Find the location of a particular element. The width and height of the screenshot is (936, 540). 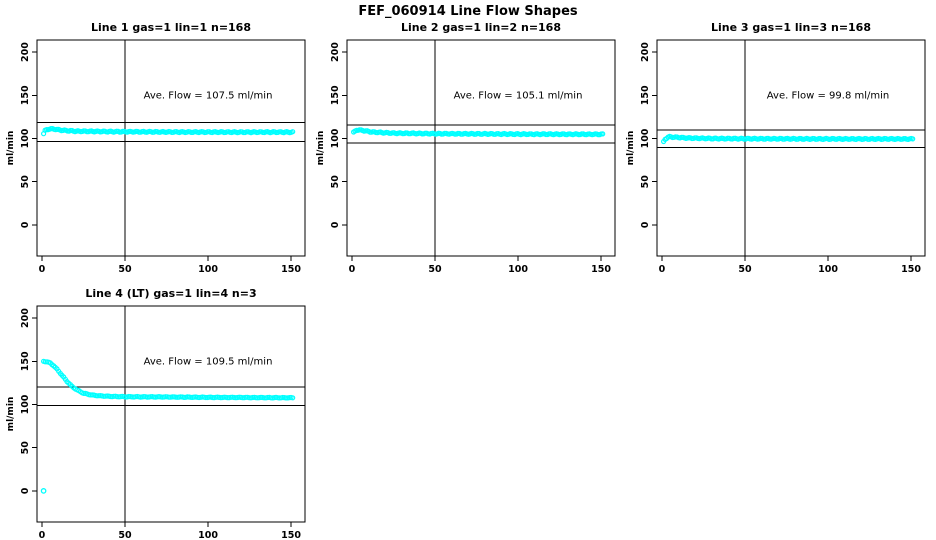

ave-flow-annotation: Ave. Flow = 109.5 ml/min is located at coordinates (208, 361).